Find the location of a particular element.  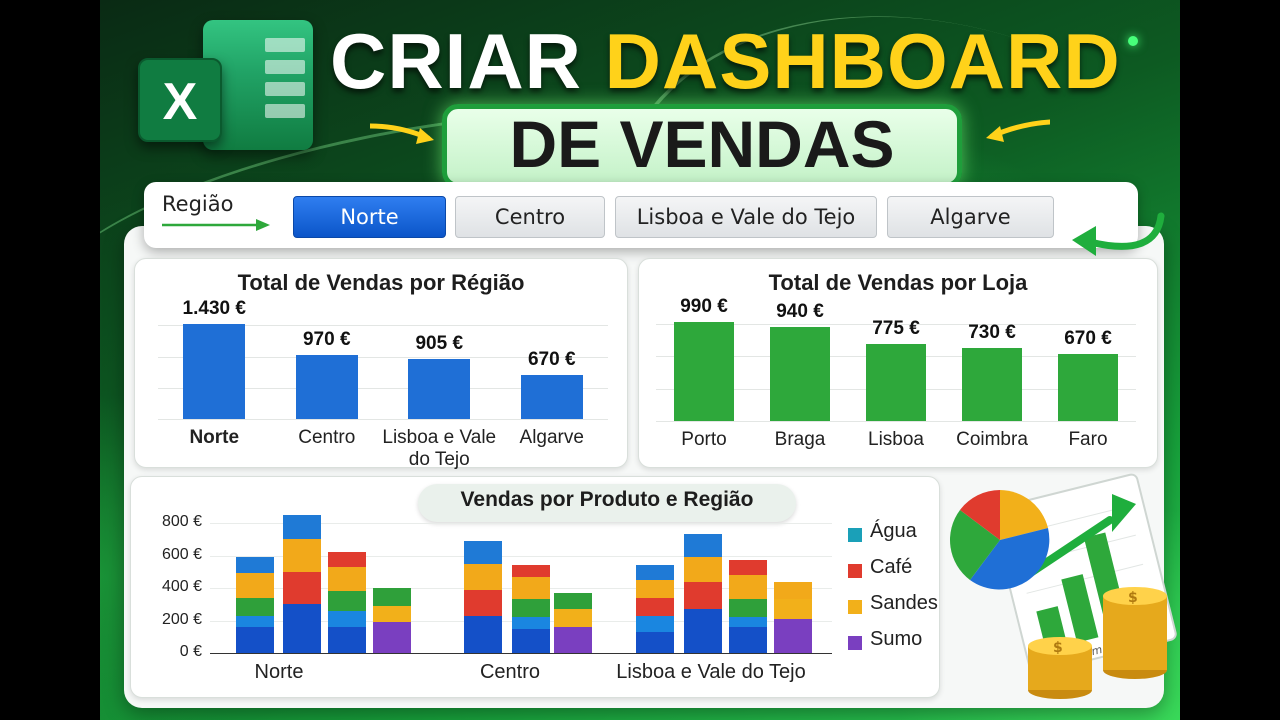

title-line-1: CRIAR DASHBOARD is located at coordinates (725, 61).